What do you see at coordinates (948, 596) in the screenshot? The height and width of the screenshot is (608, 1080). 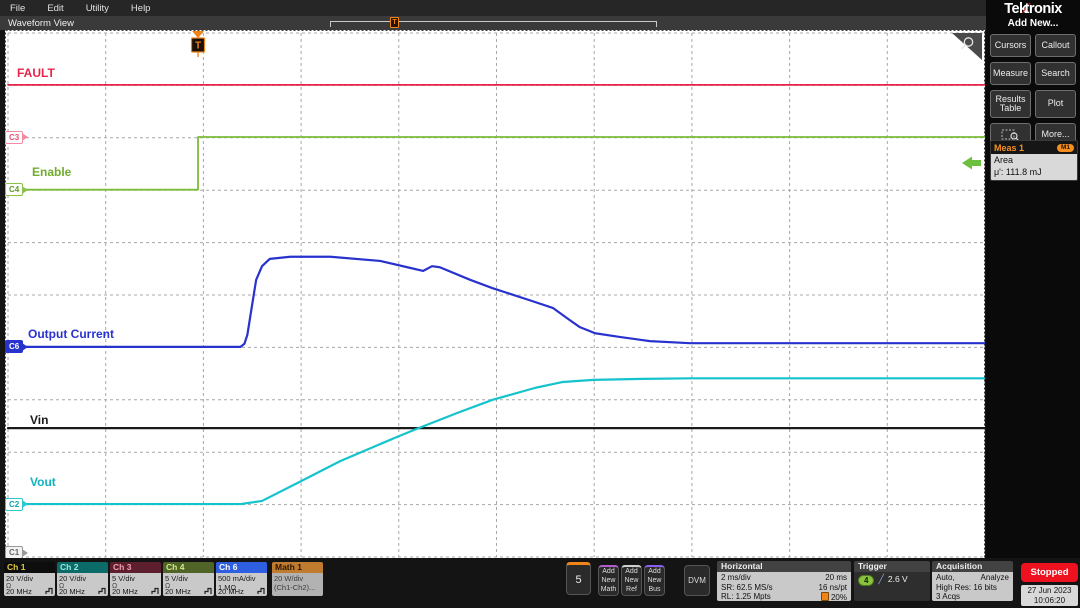 I see `acquisition-count: 3 Acqs` at bounding box center [948, 596].